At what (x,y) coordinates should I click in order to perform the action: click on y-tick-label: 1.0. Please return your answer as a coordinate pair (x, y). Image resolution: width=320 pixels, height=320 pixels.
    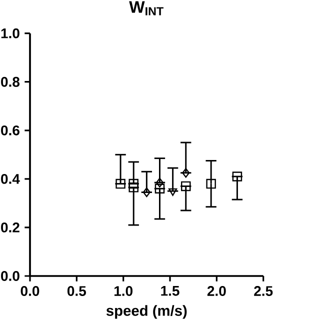
    Looking at the image, I should click on (10, 33).